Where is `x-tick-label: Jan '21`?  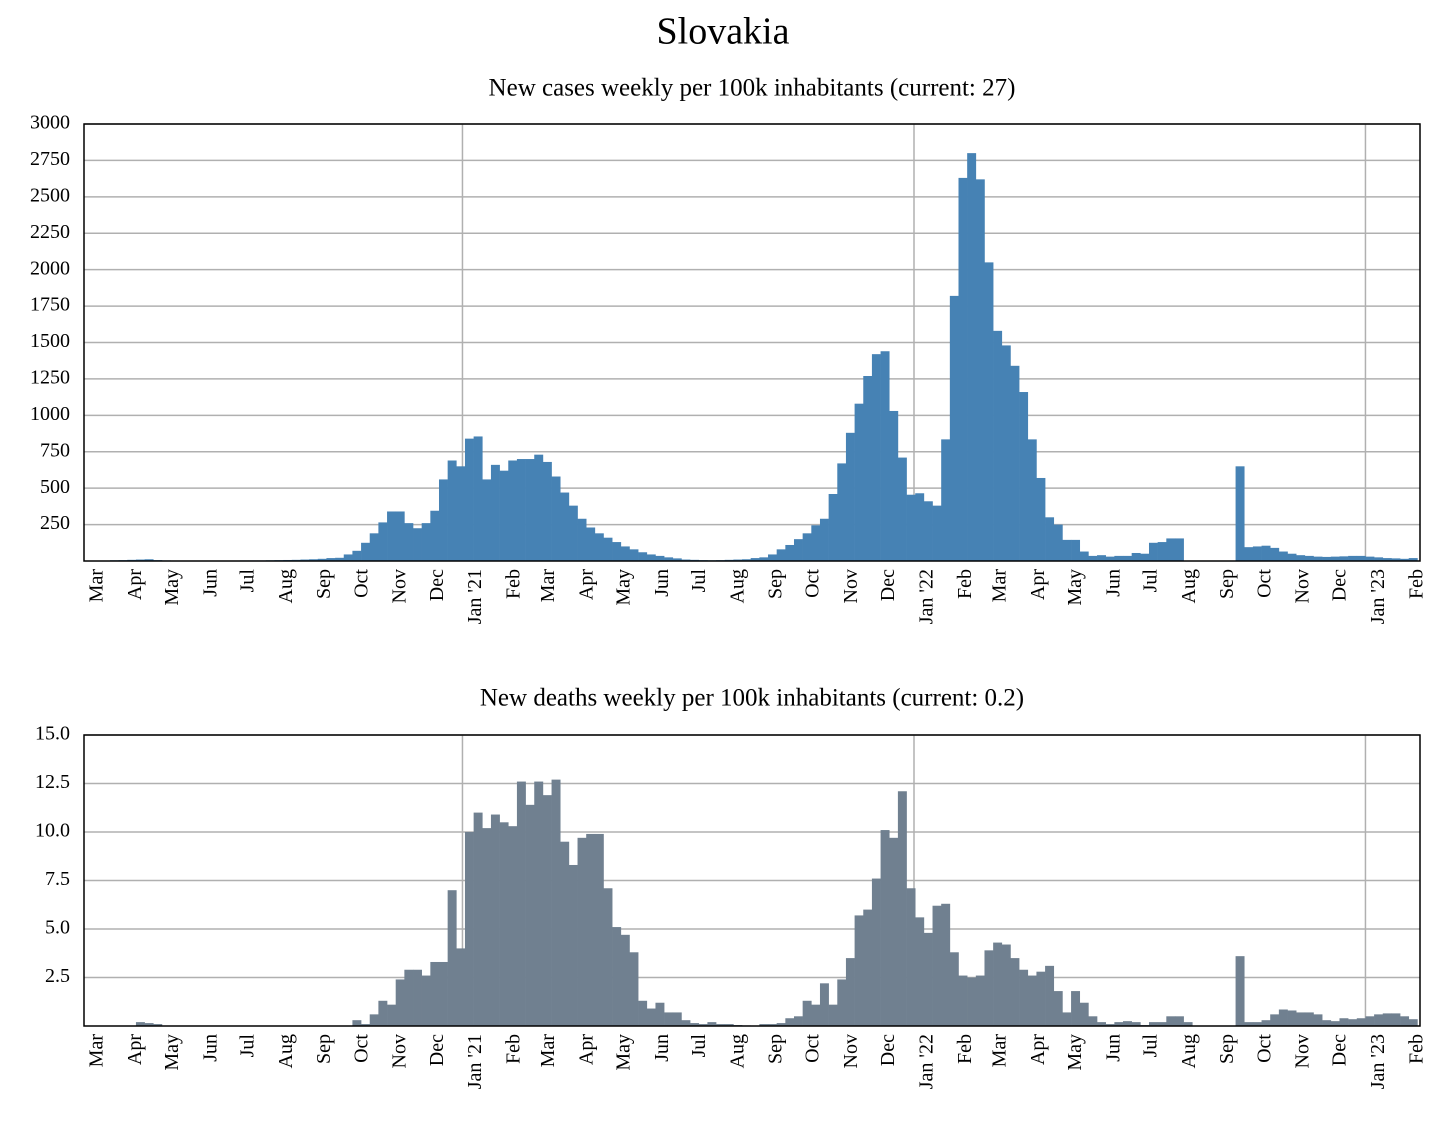 x-tick-label: Jan '21 is located at coordinates (475, 1061).